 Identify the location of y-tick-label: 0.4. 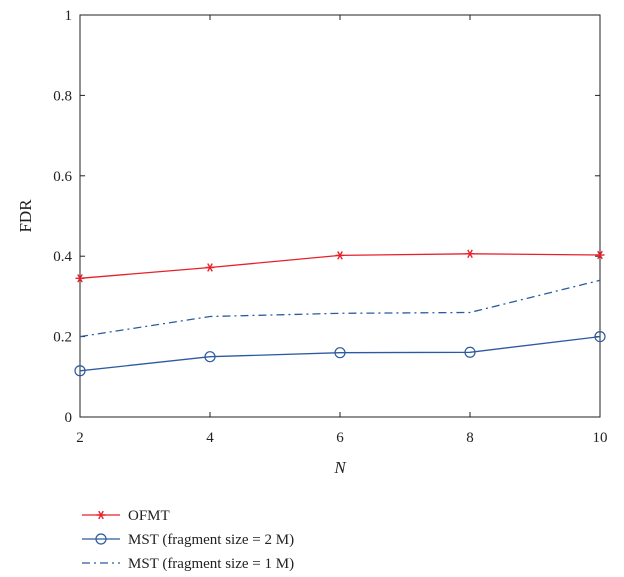
(62, 257).